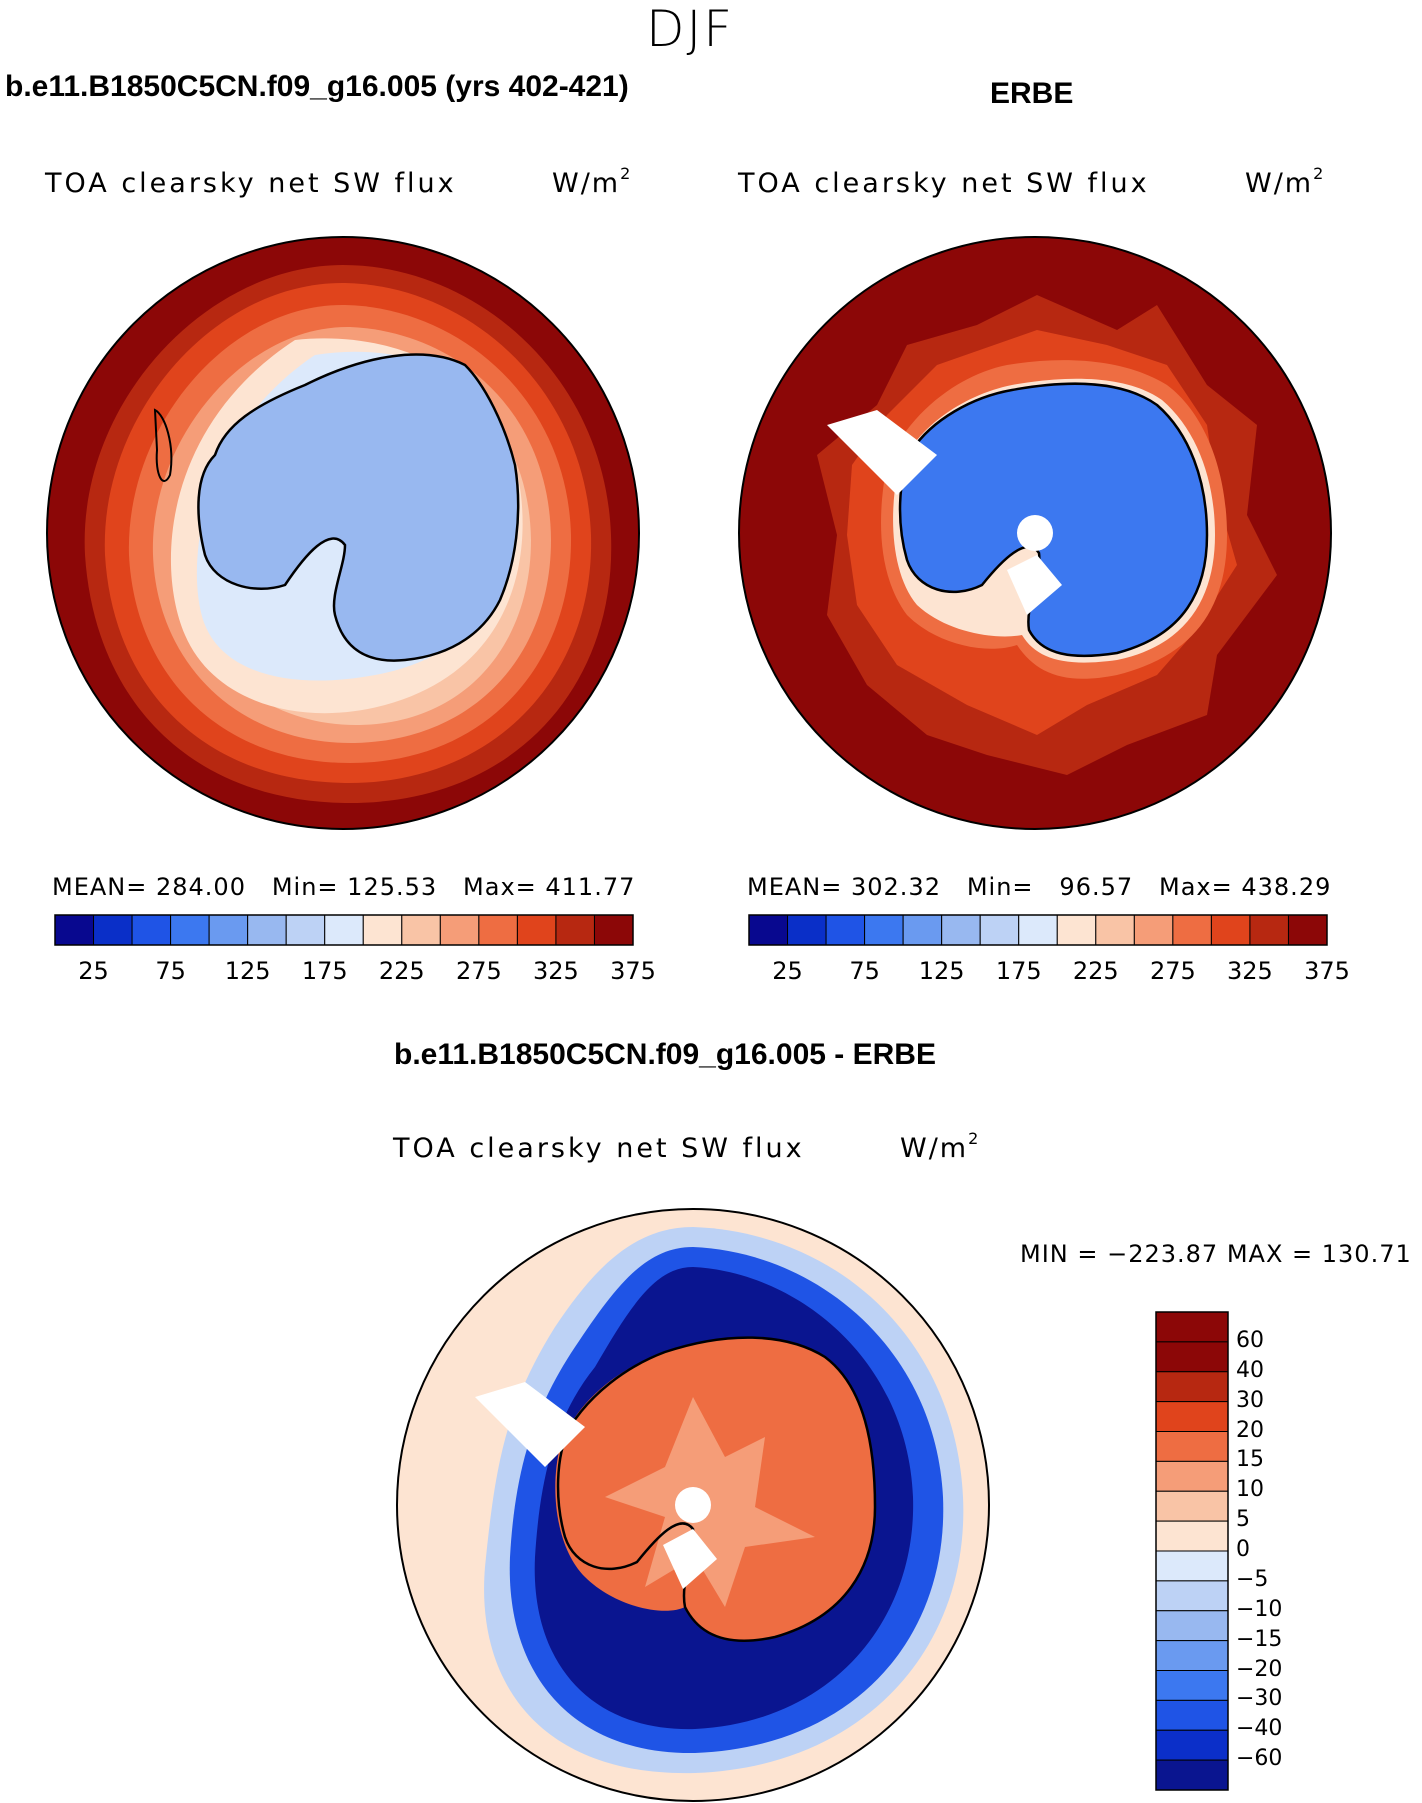 Image resolution: width=1422 pixels, height=1803 pixels. Describe the element at coordinates (944, 183) in the screenshot. I see `obs-variable-label: TOA clearsky net SW flux` at that location.